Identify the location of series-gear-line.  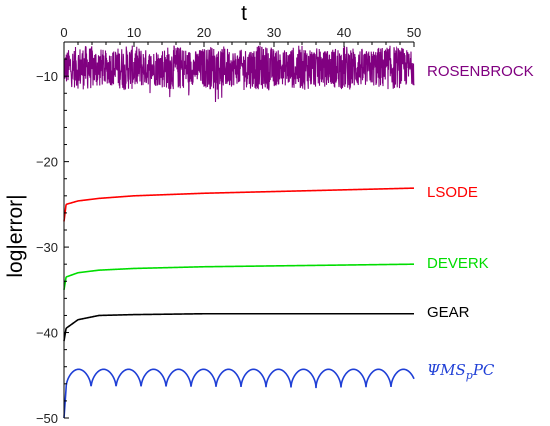
(238, 327).